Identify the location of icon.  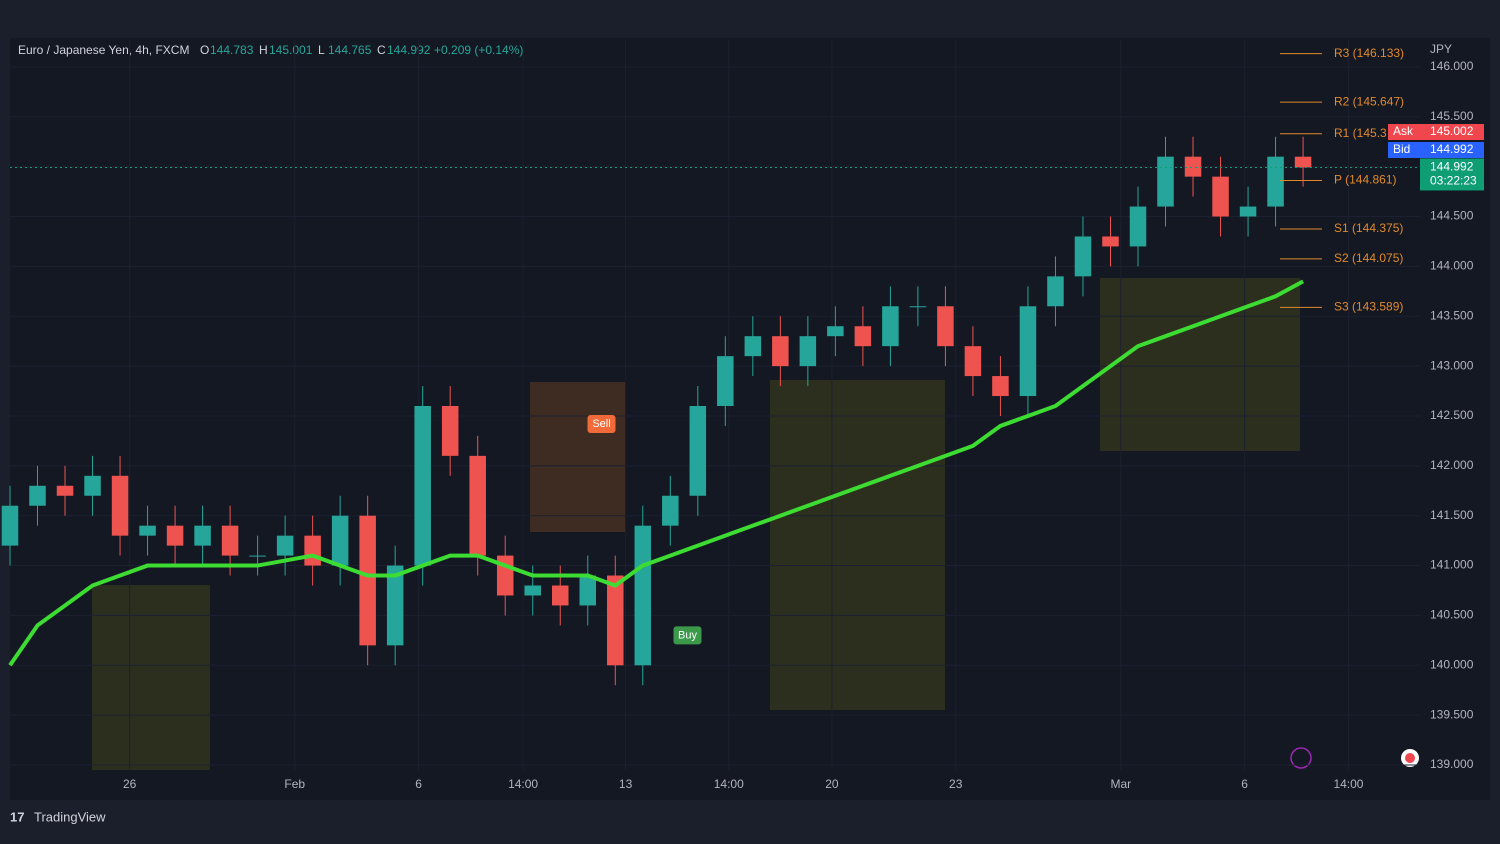
(1301, 758).